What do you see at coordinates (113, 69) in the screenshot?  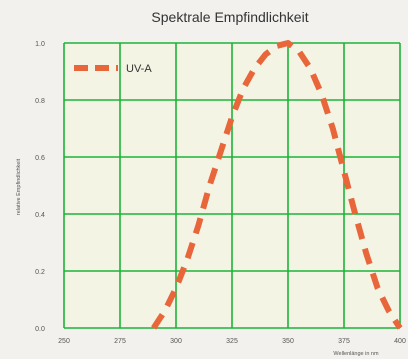 I see `legend: UV-A` at bounding box center [113, 69].